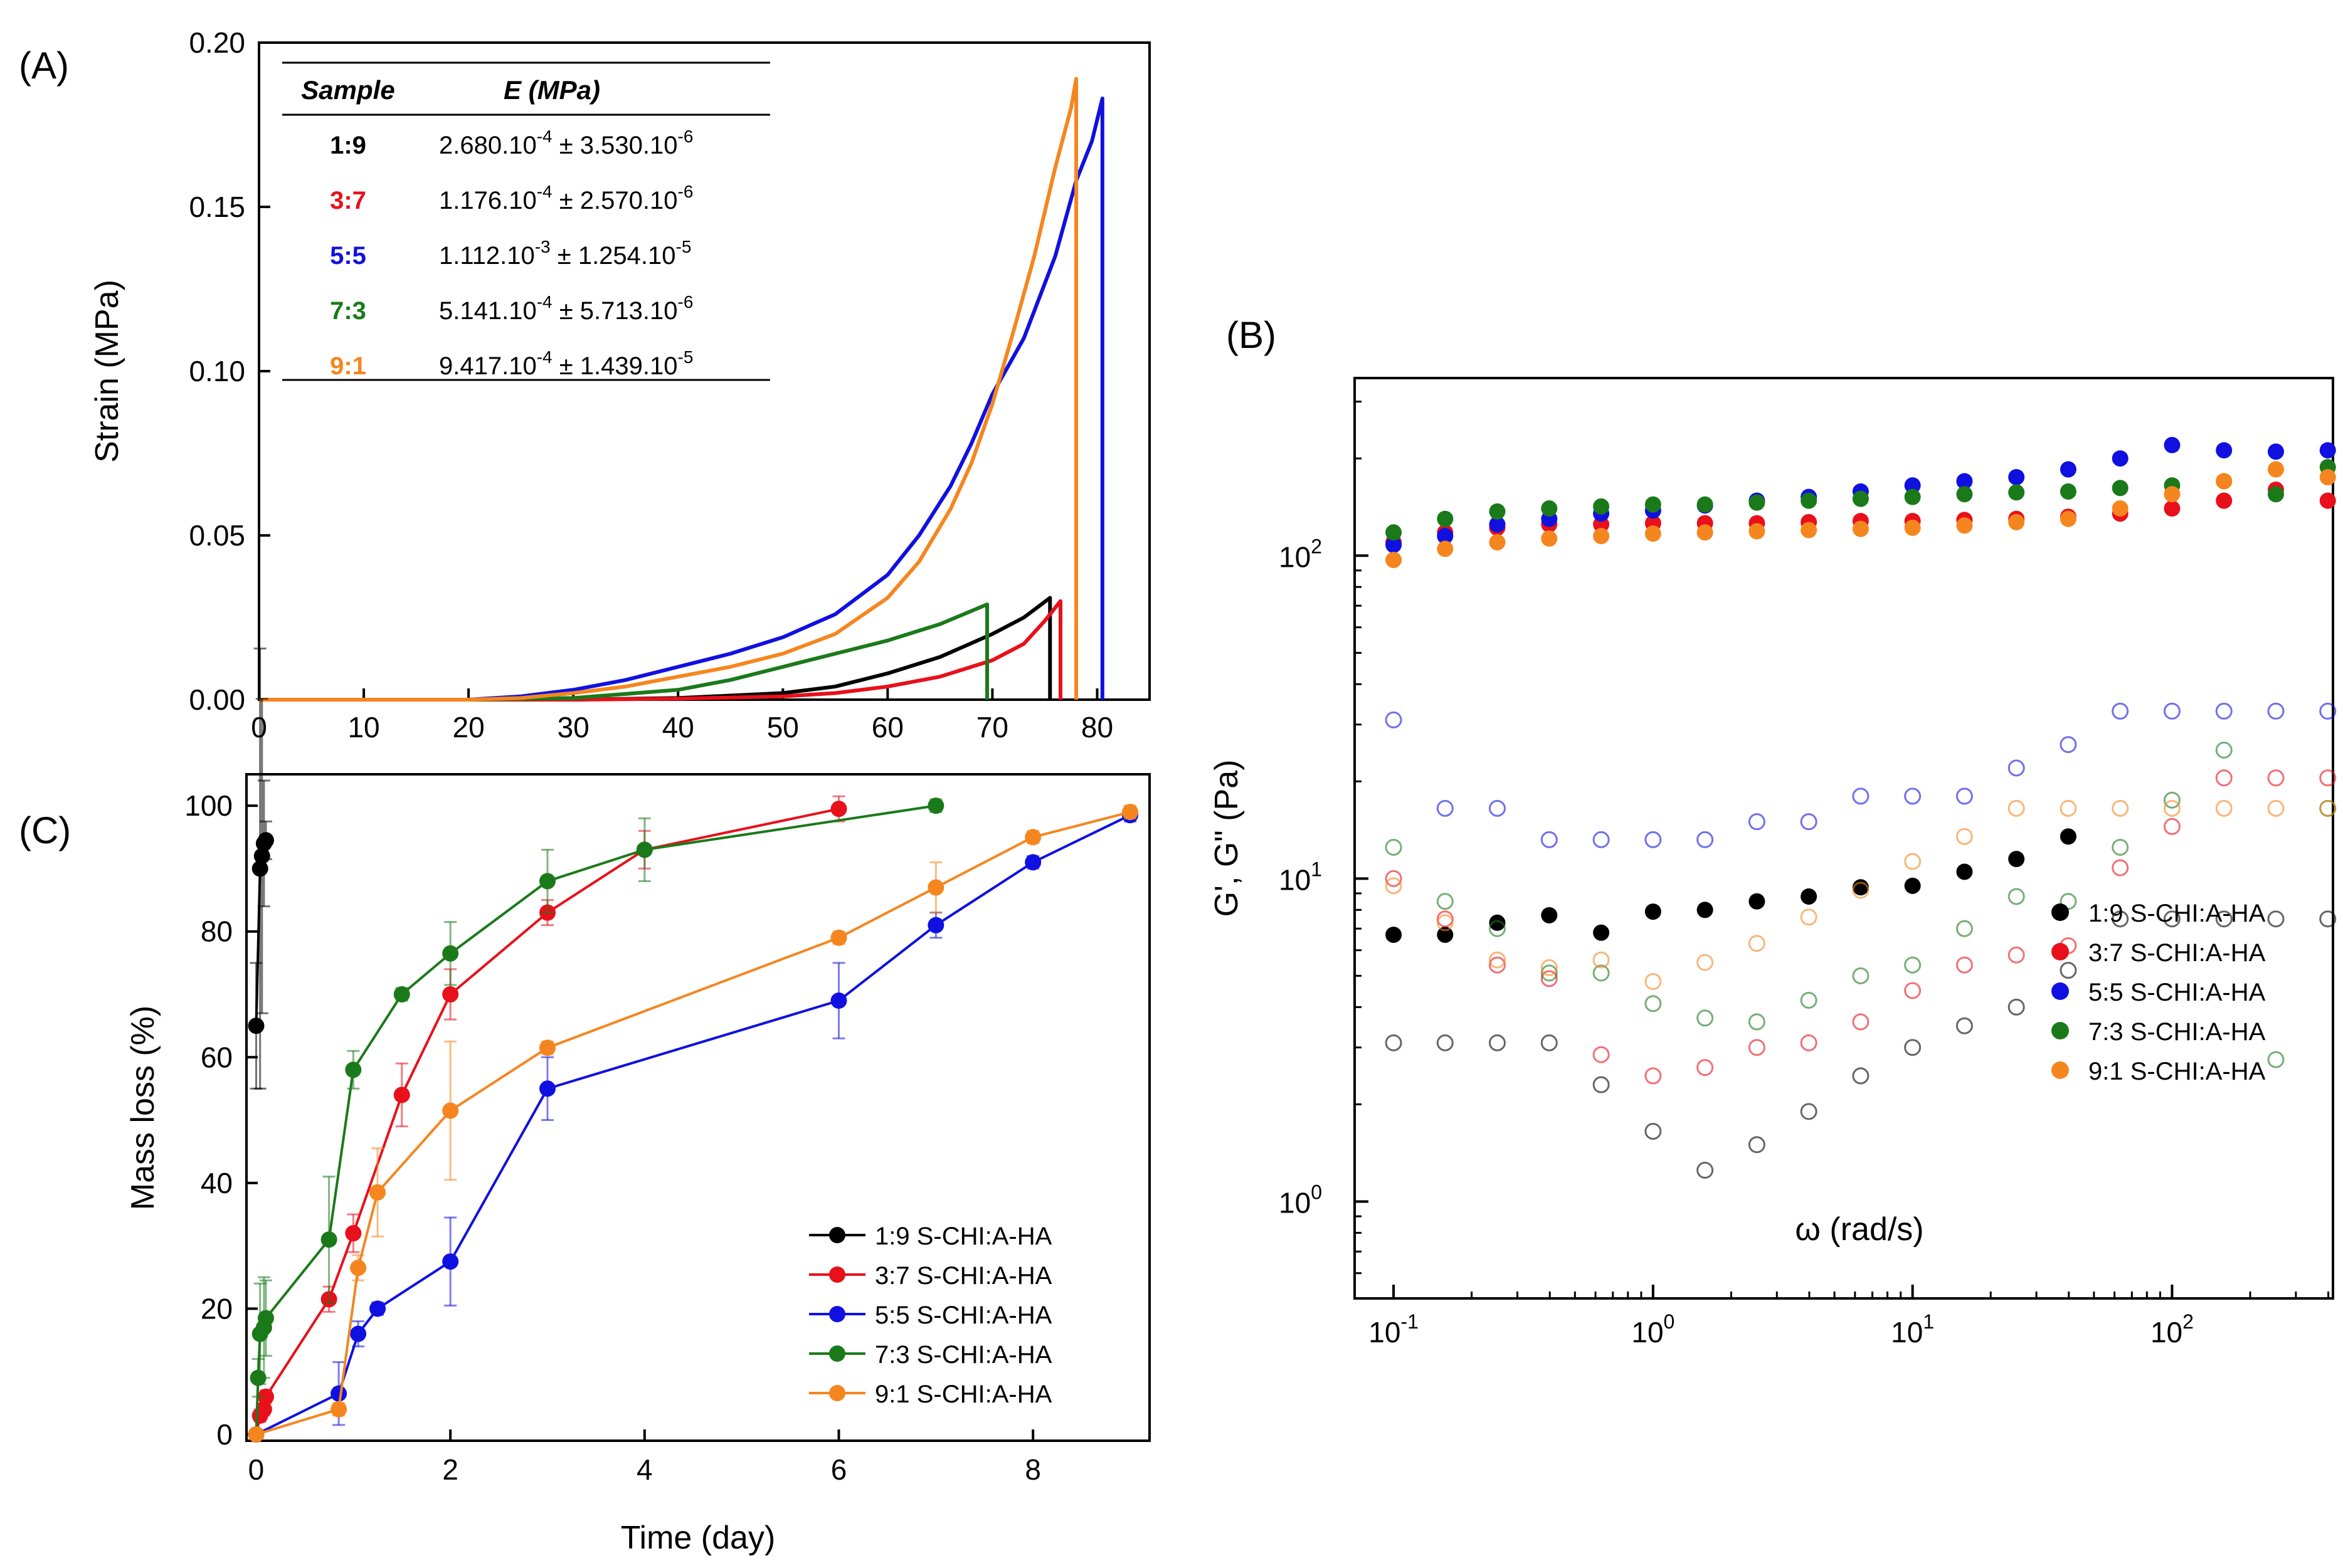  Describe the element at coordinates (208, 805) in the screenshot. I see `chart-c-ytick-label: 100` at that location.